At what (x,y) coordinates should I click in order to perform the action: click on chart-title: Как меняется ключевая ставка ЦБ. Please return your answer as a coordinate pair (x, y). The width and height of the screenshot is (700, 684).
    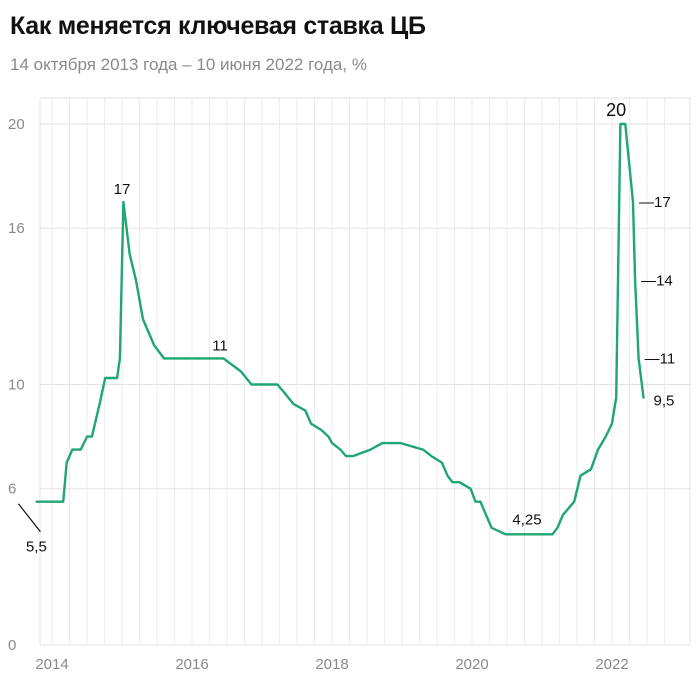
    Looking at the image, I should click on (218, 26).